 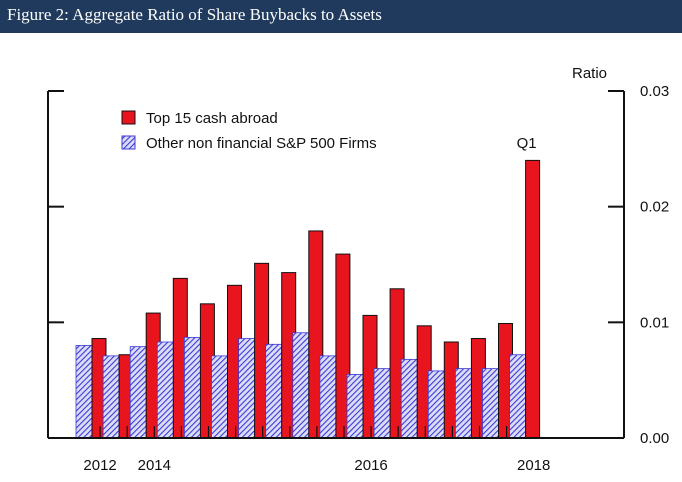 What do you see at coordinates (370, 465) in the screenshot?
I see `x-tick-label-2016: 2016` at bounding box center [370, 465].